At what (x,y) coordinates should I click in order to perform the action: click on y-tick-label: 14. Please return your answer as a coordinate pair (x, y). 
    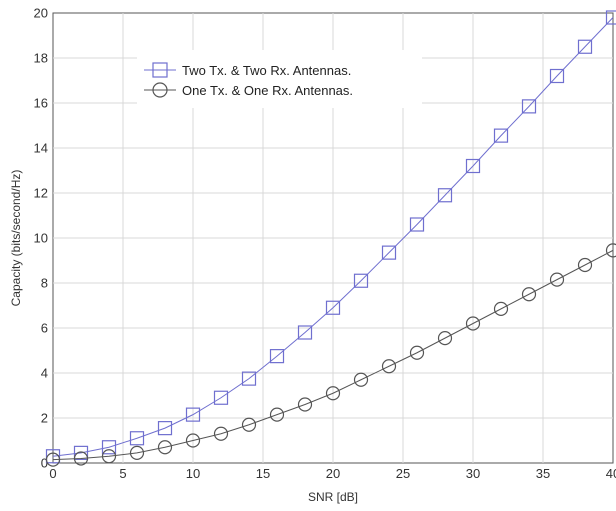
    Looking at the image, I should click on (41, 148).